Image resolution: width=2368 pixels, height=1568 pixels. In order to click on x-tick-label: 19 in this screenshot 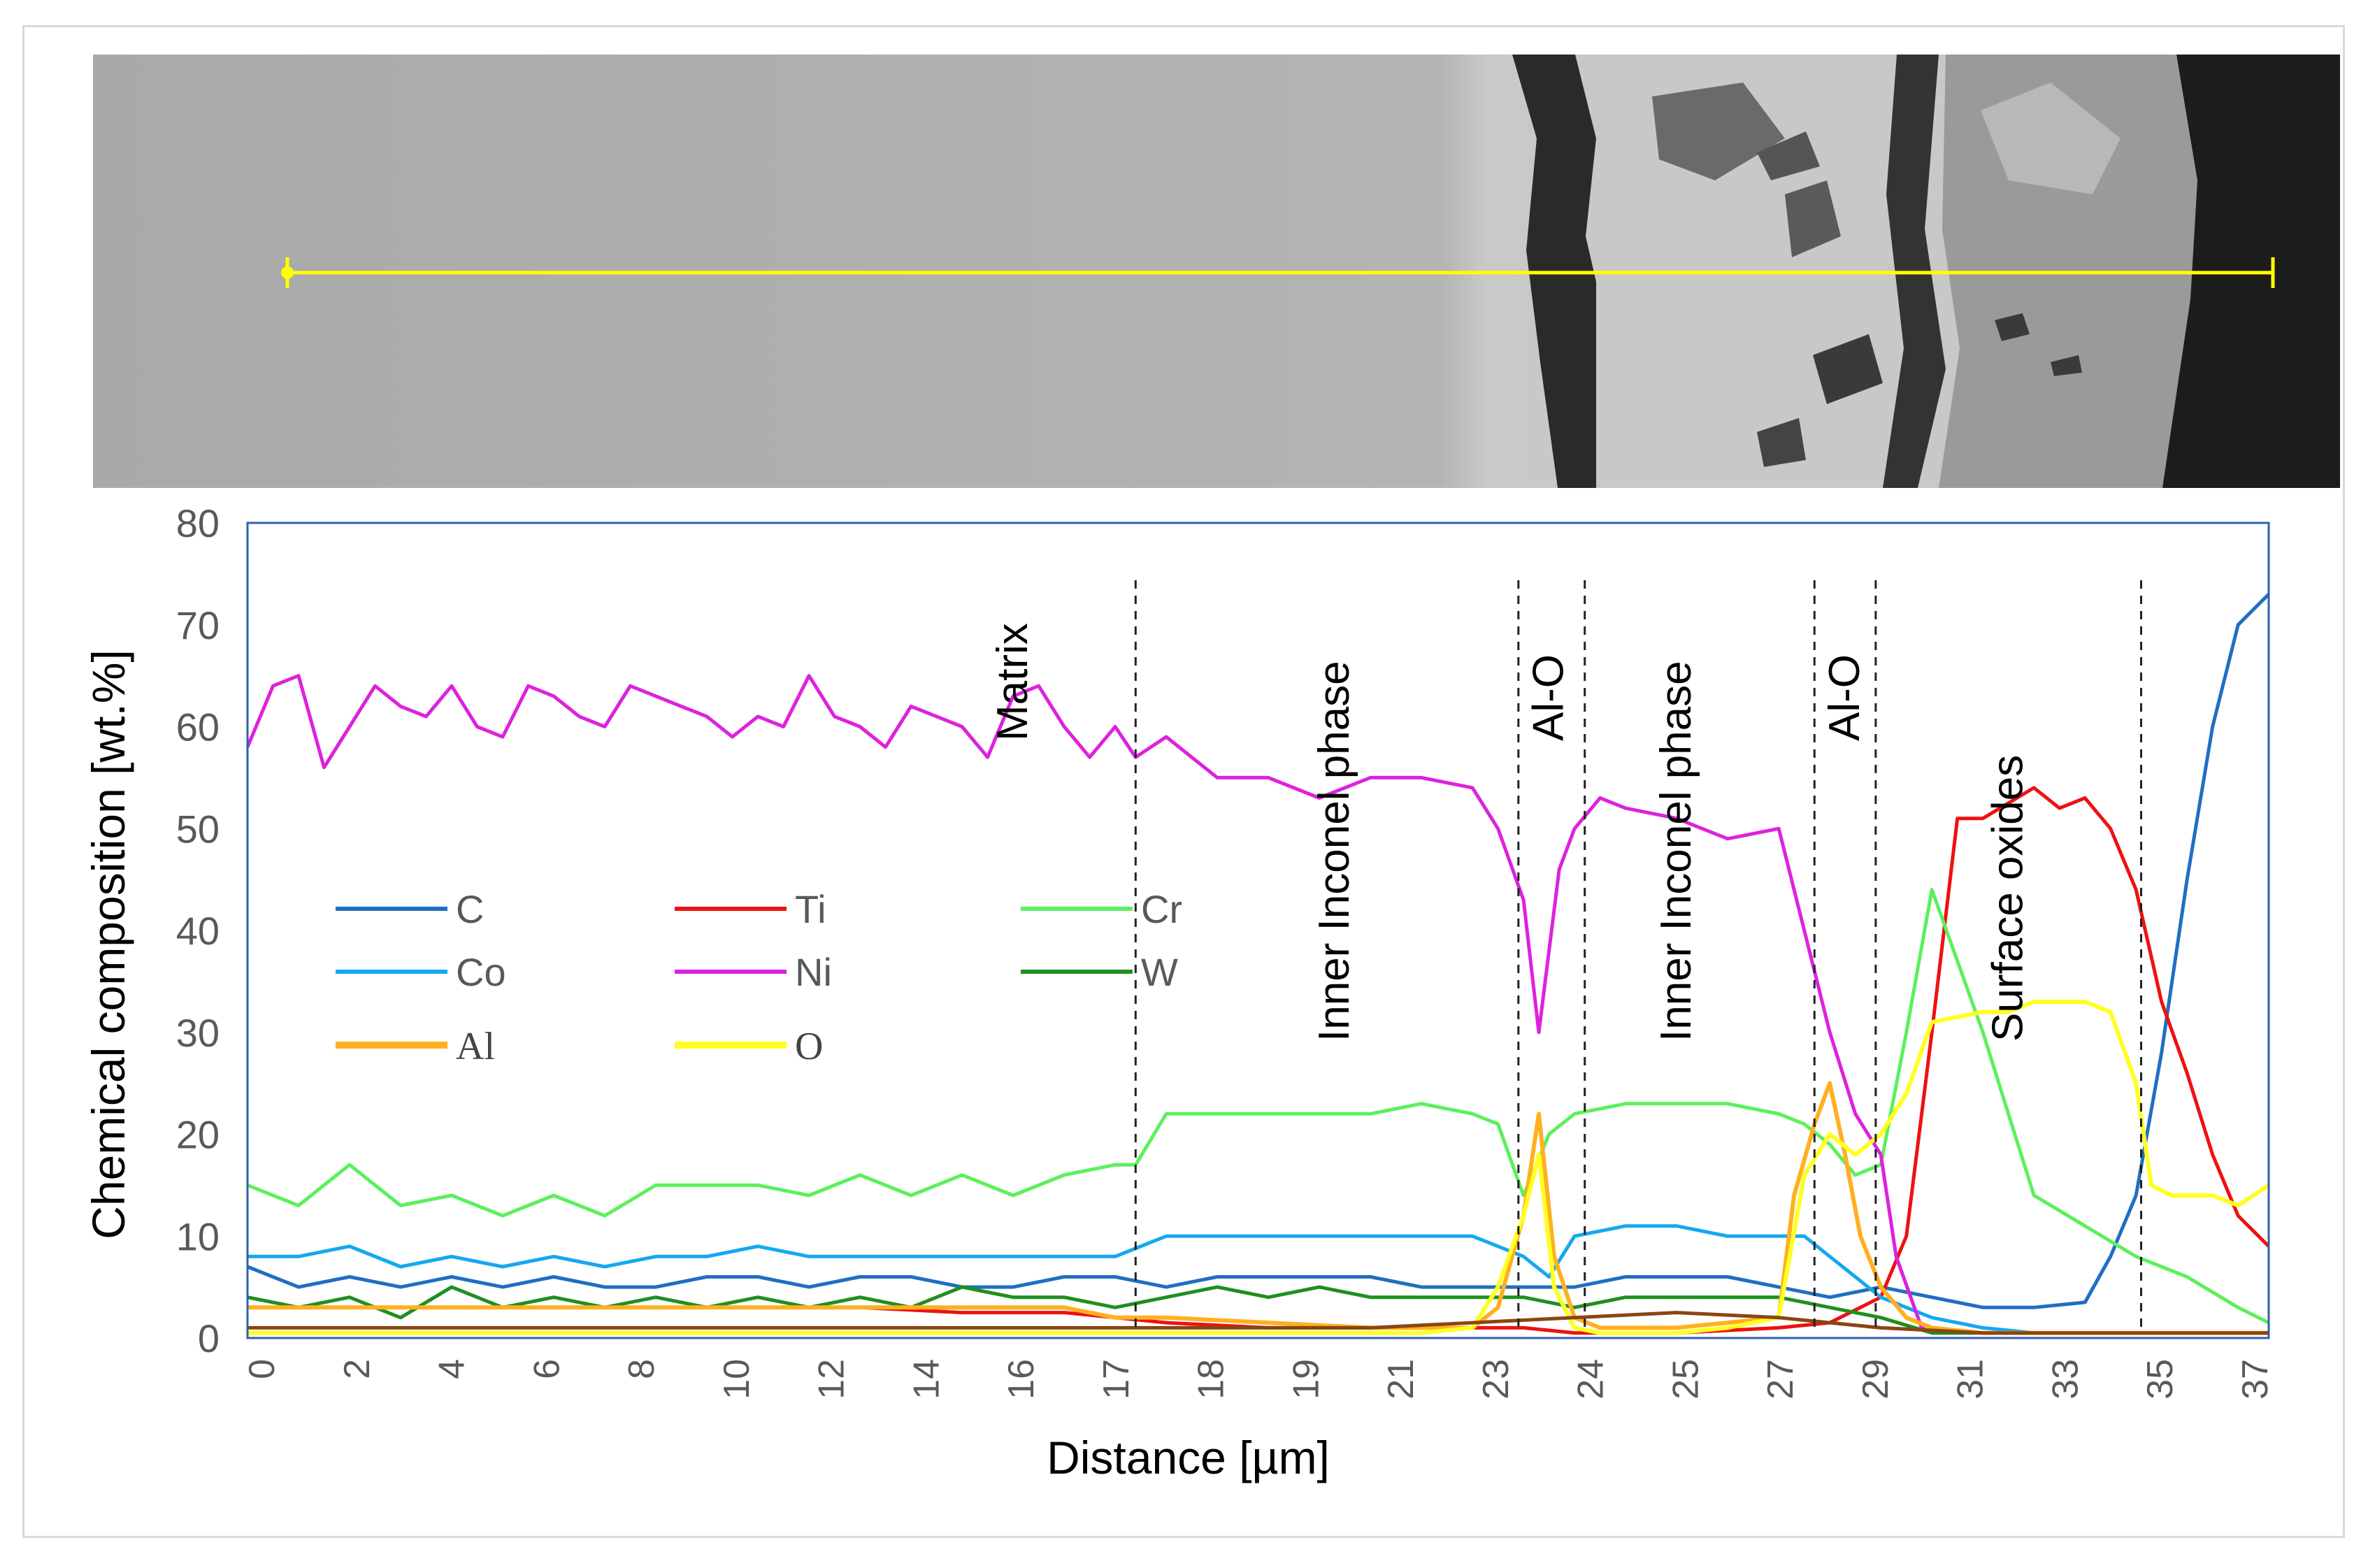, I will do `click(1306, 1379)`.